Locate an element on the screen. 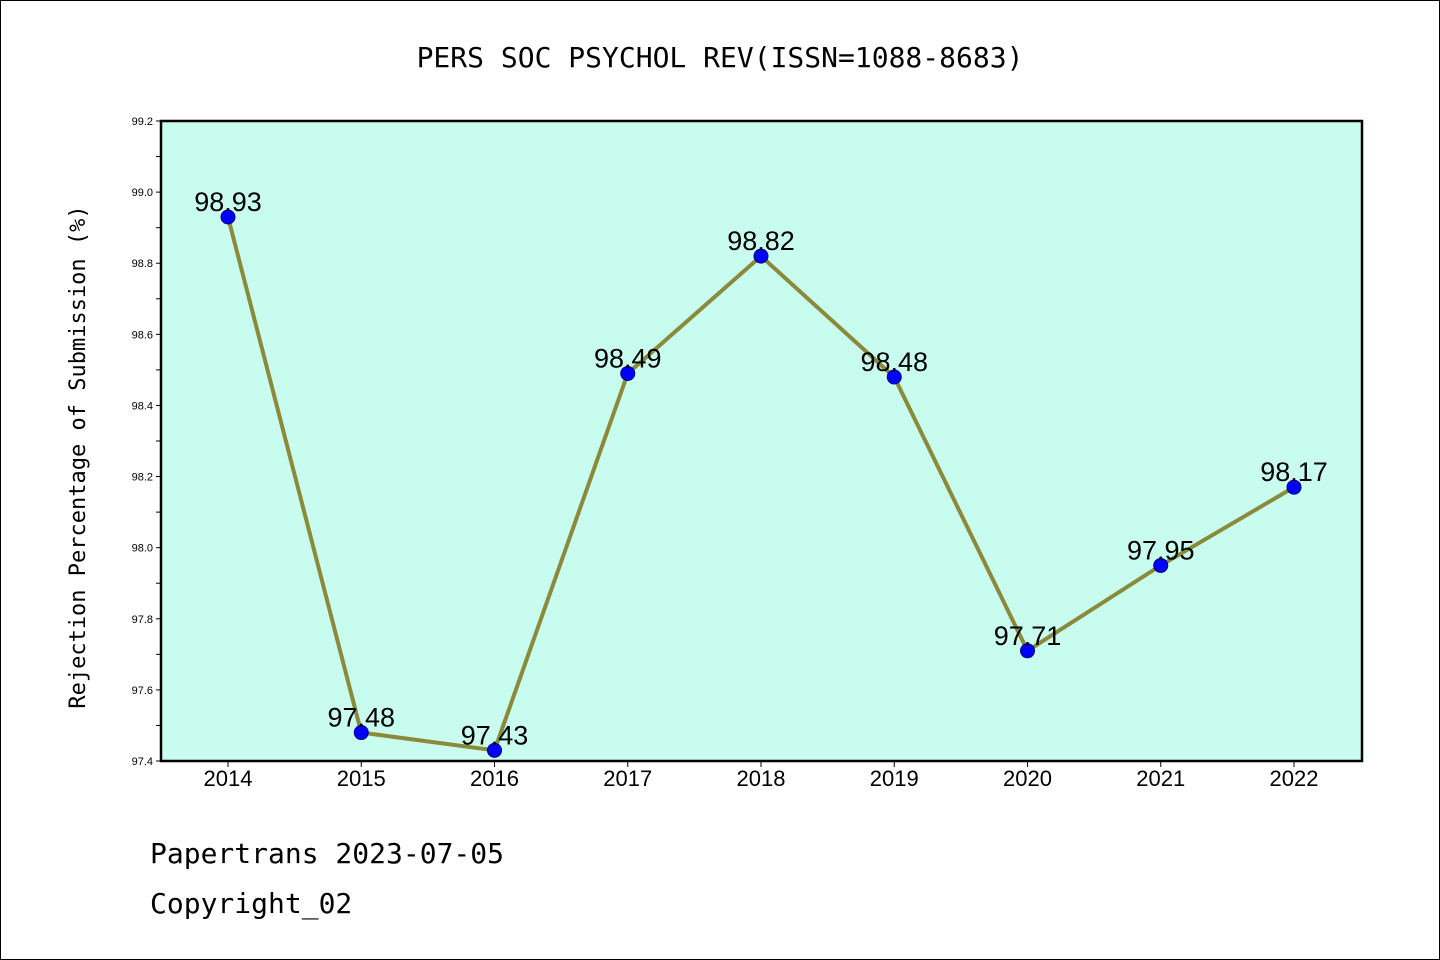 Image resolution: width=1440 pixels, height=960 pixels. x-tick-label: 2018 is located at coordinates (761, 778).